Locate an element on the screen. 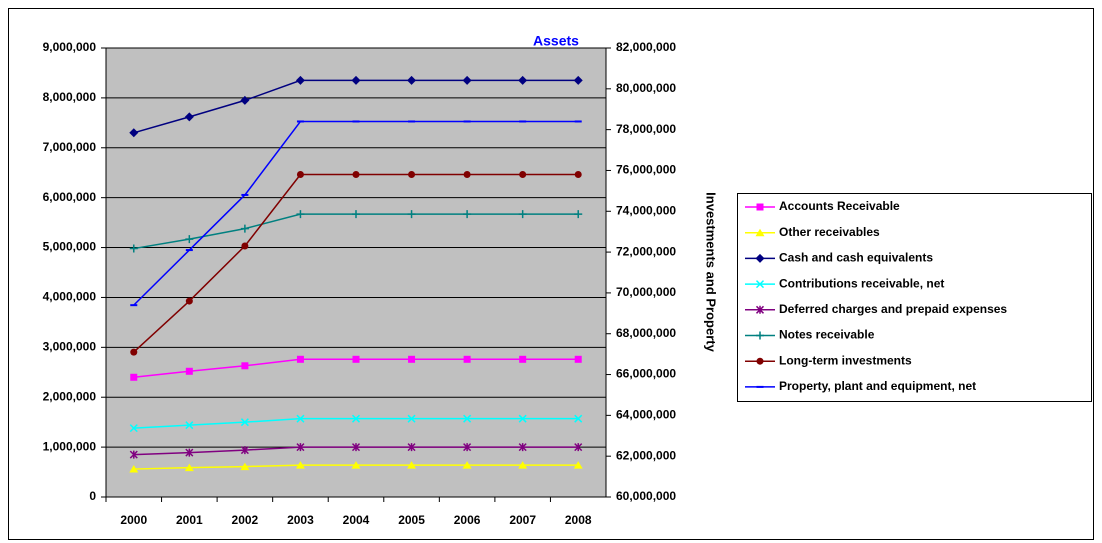  y-tick-label: 2,000,000 is located at coordinates (70, 396).